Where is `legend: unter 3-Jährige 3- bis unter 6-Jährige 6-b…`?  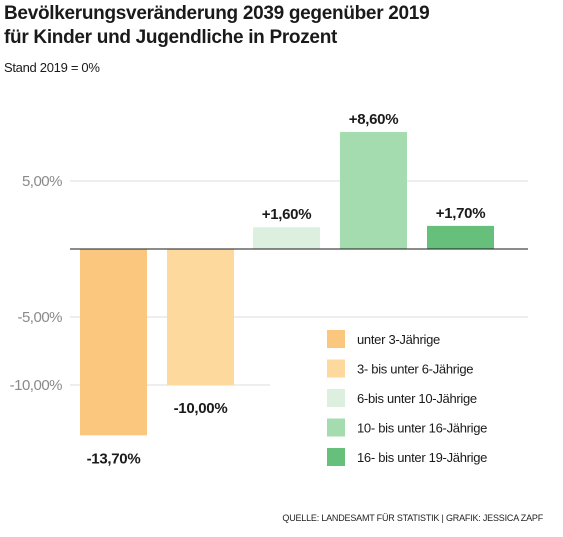 legend: unter 3-Jährige 3- bis unter 6-Jährige 6-b… is located at coordinates (407, 398).